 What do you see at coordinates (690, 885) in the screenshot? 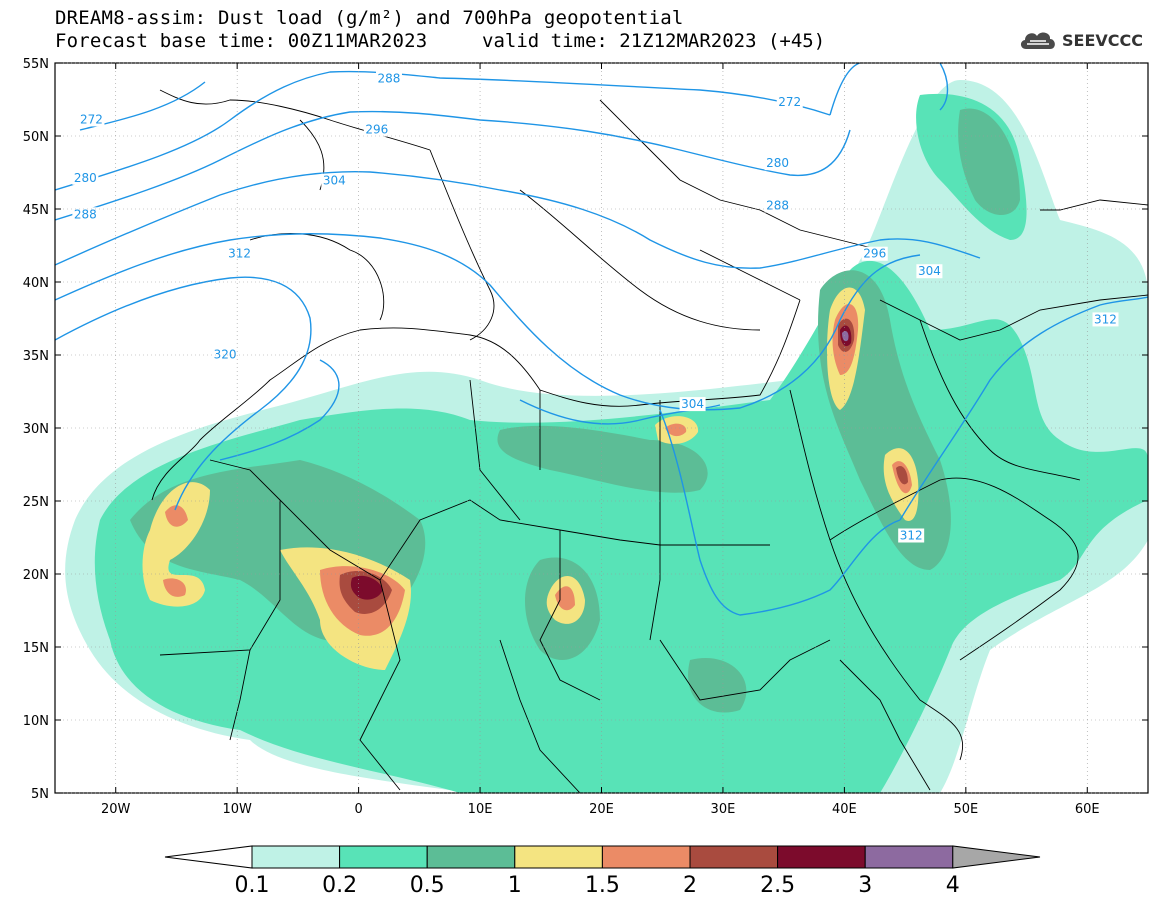
I see `colorbar-label: 2` at bounding box center [690, 885].